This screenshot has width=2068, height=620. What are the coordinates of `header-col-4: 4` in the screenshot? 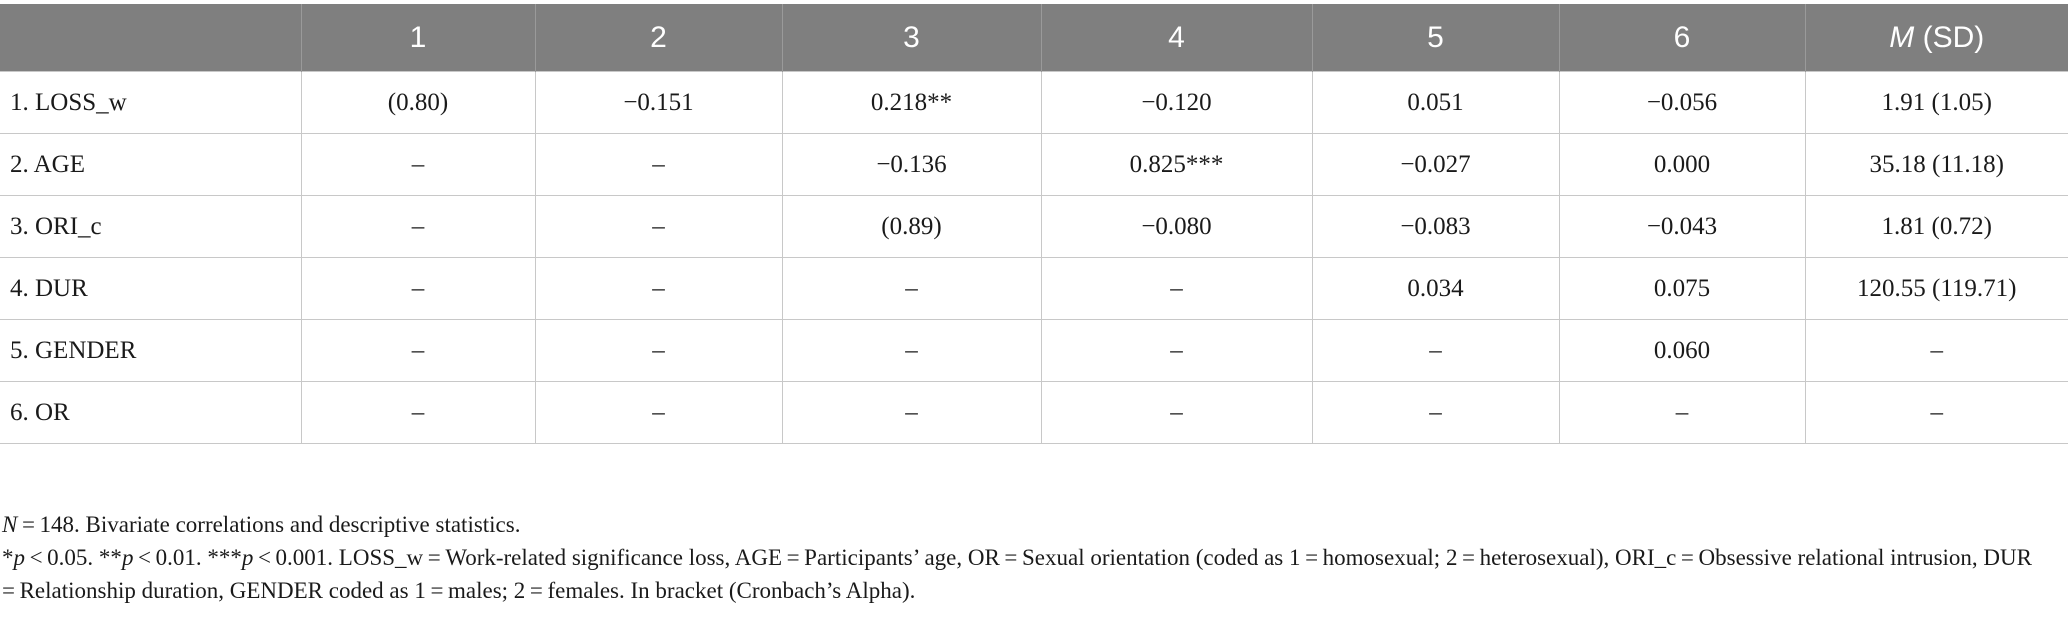 It's located at (1176, 38).